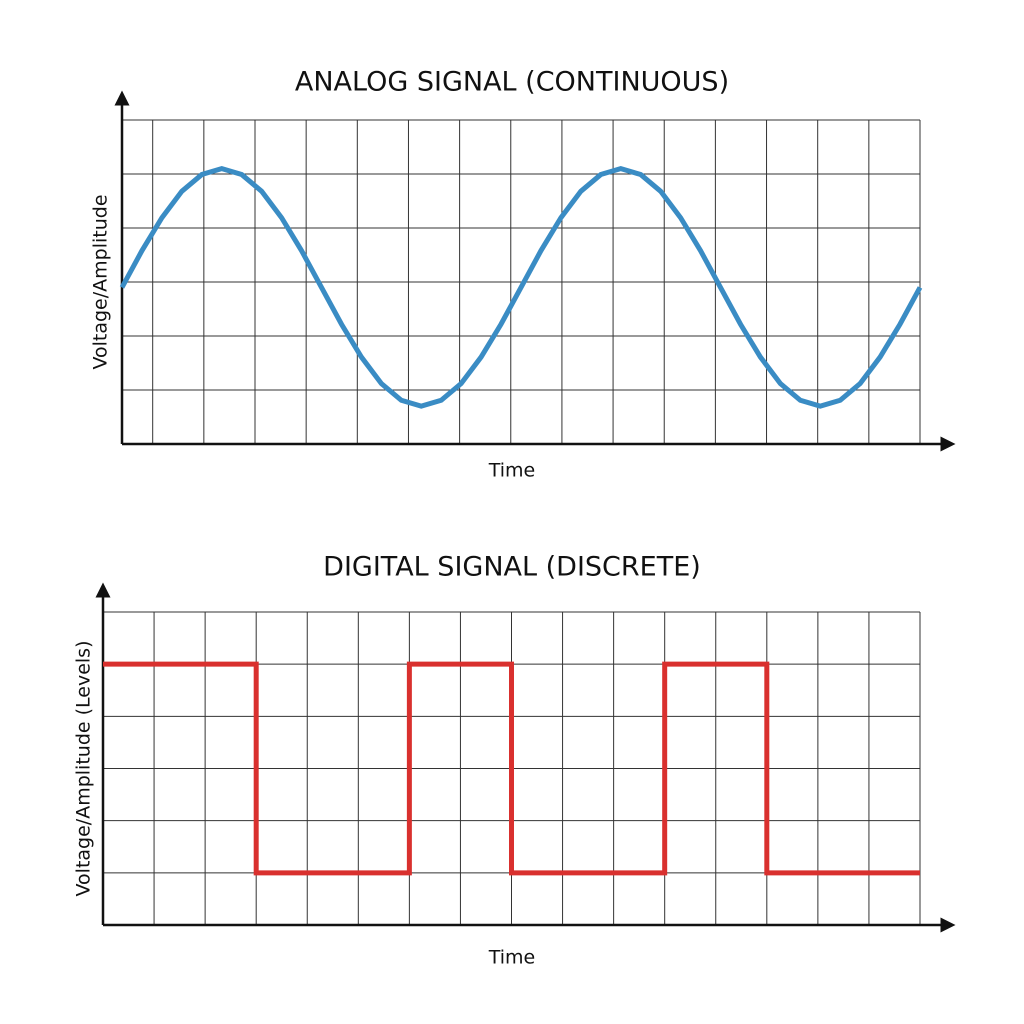  I want to click on chart-title: ANALOG SIGNAL (CONTINUOUS), so click(512, 82).